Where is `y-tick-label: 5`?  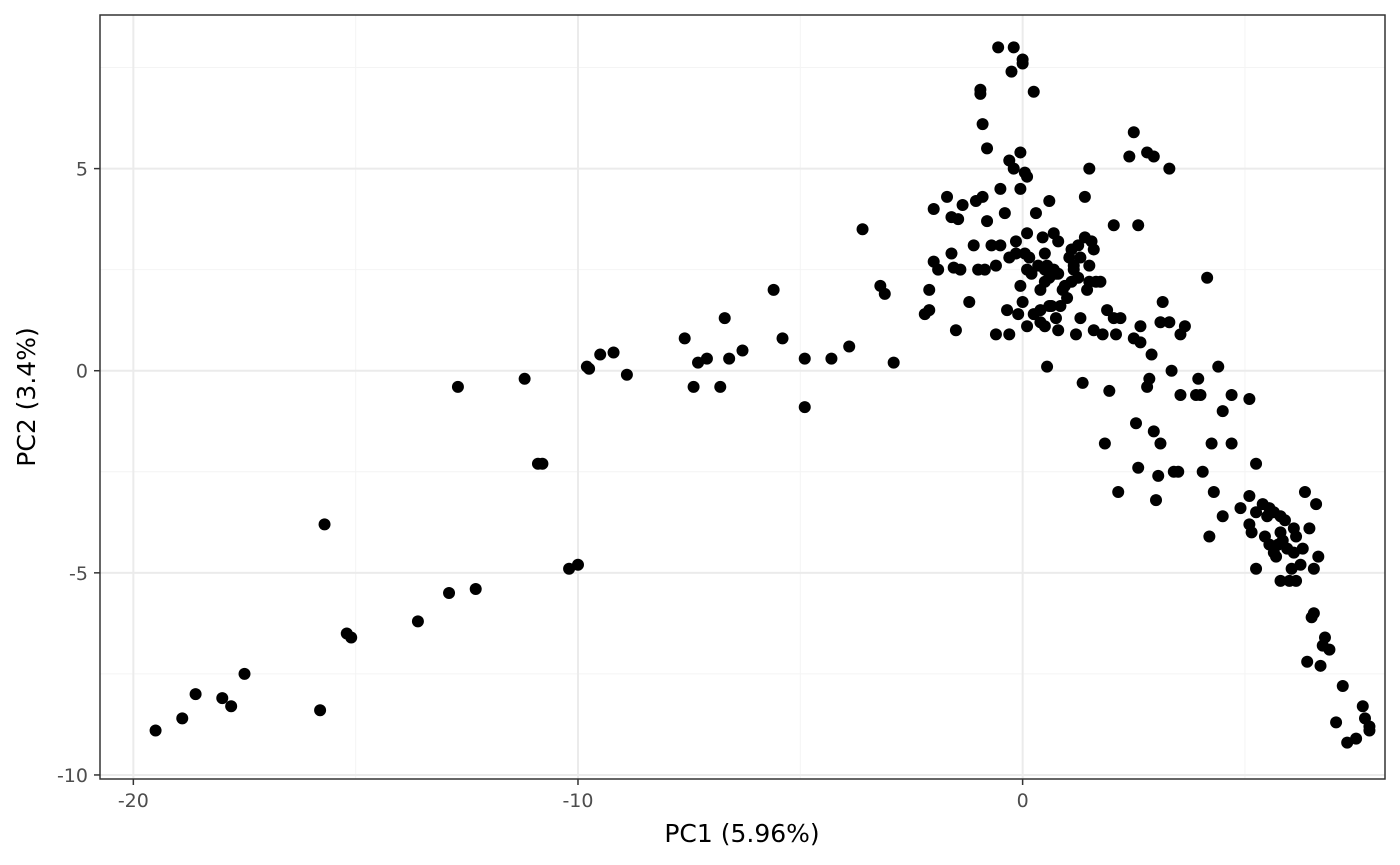
y-tick-label: 5 is located at coordinates (82, 170).